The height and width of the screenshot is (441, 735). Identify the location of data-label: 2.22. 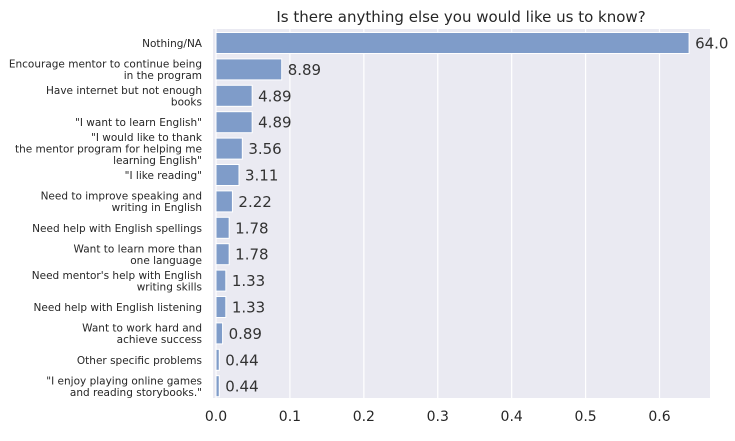
(254, 202).